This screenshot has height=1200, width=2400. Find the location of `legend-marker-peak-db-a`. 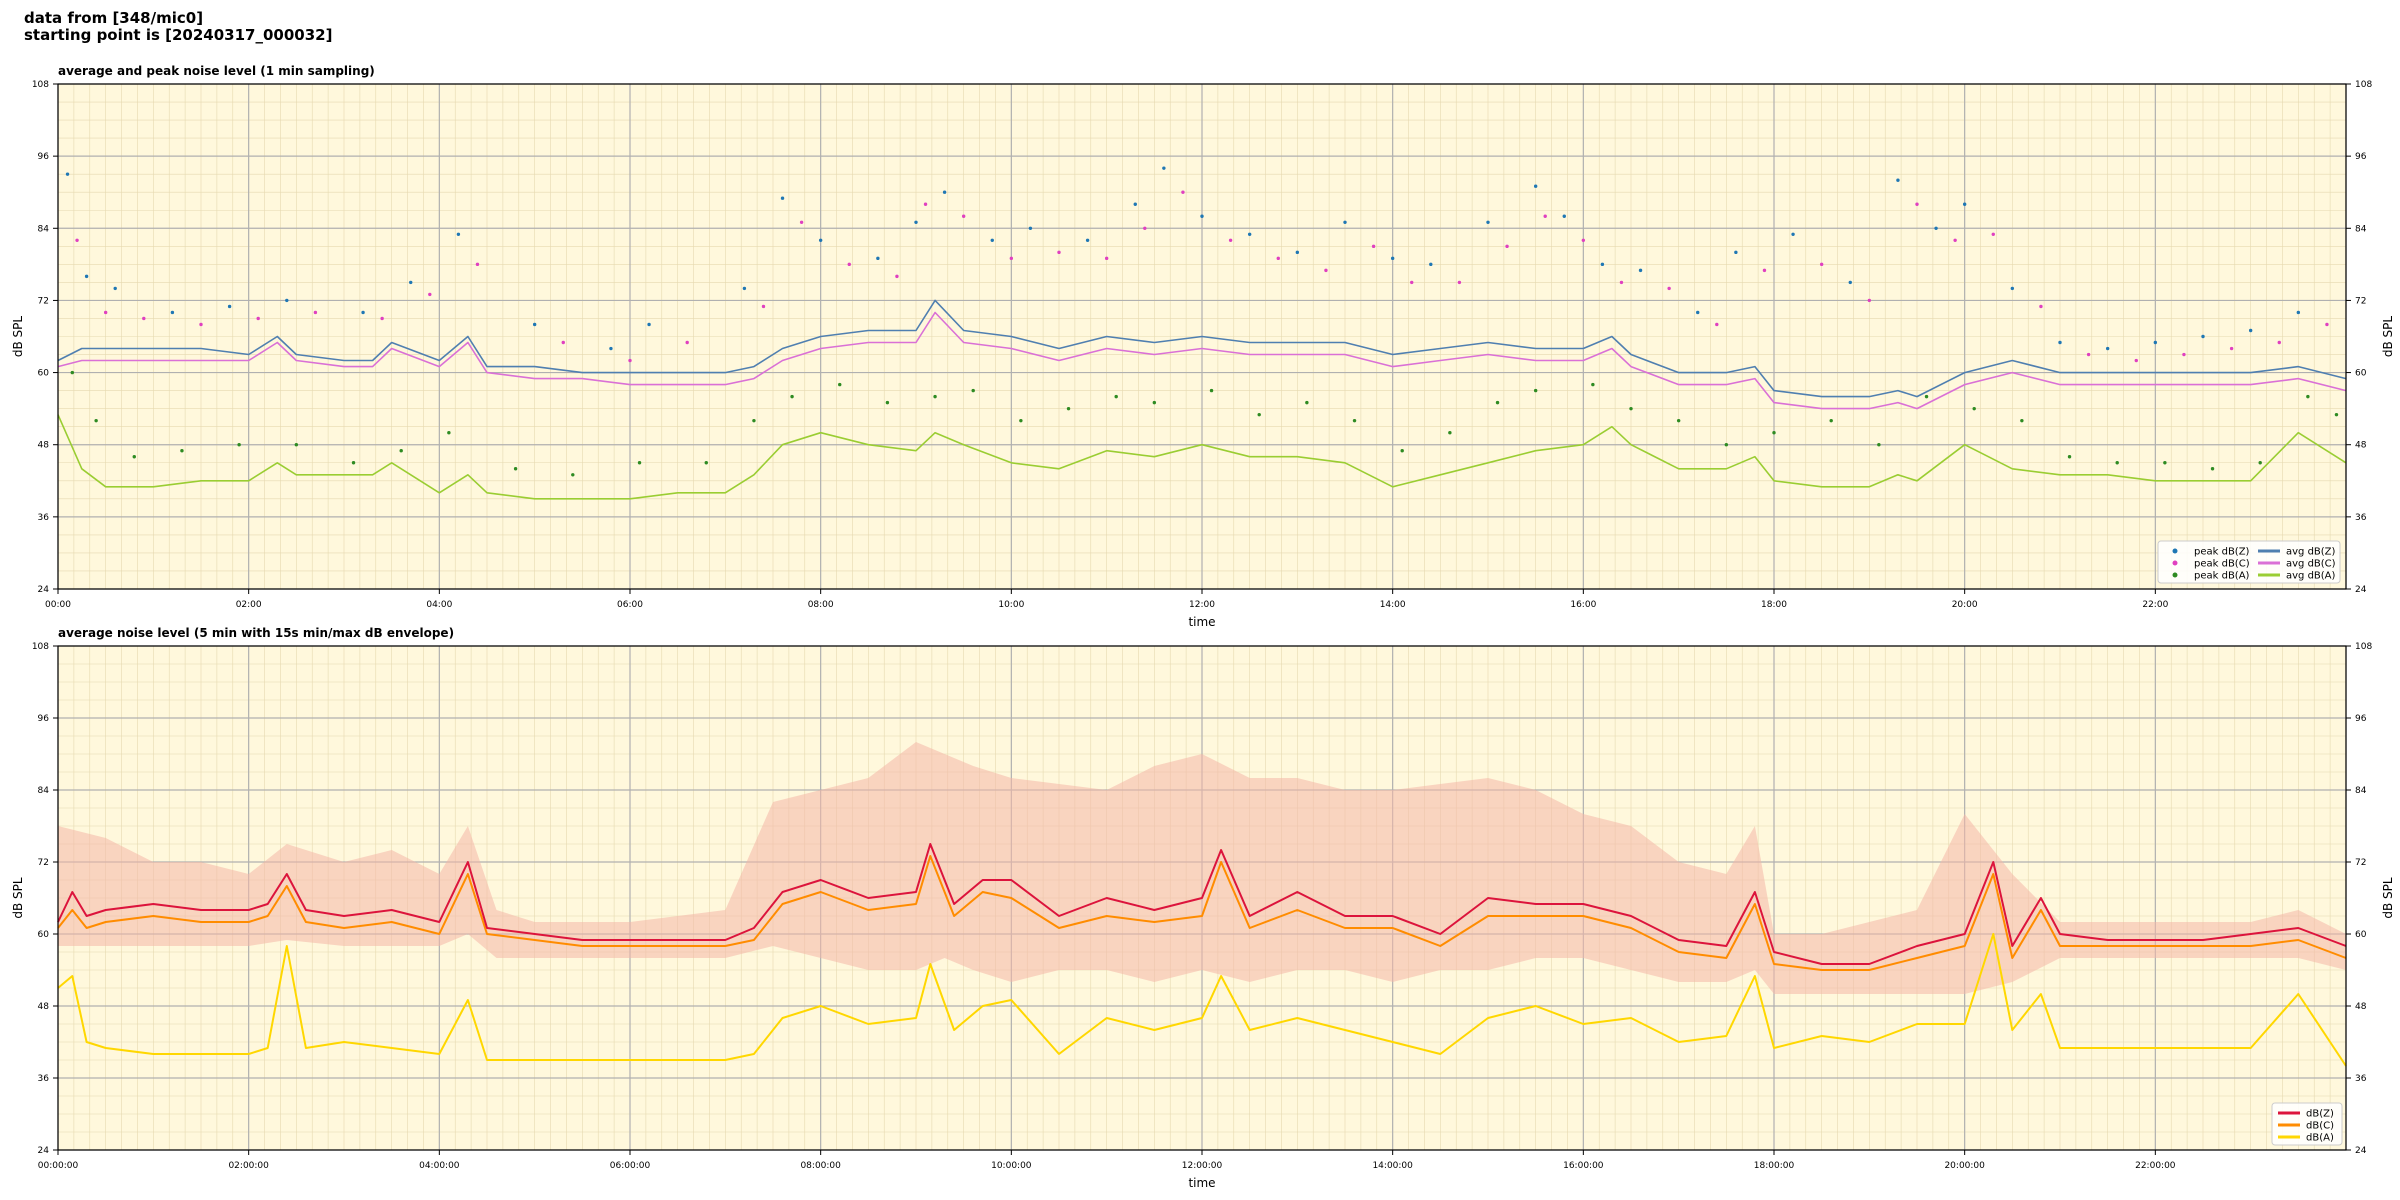

legend-marker-peak-db-a is located at coordinates (2175, 575).